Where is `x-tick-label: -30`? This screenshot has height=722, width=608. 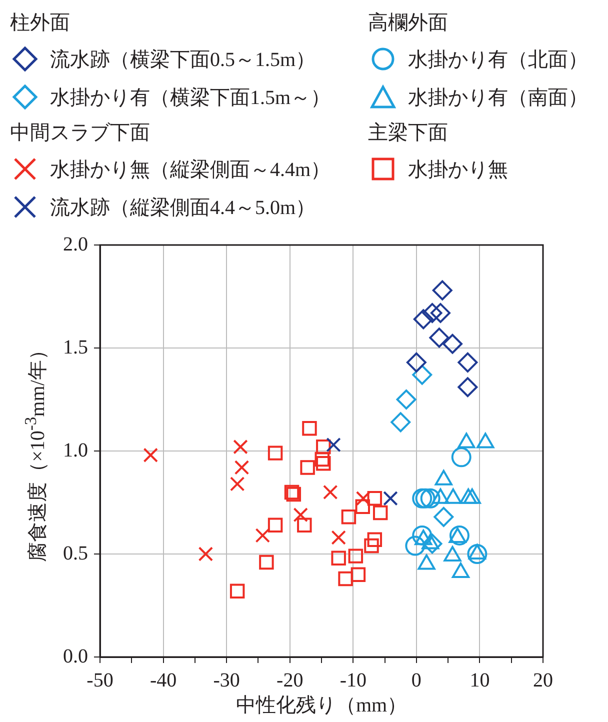 x-tick-label: -30 is located at coordinates (226, 680).